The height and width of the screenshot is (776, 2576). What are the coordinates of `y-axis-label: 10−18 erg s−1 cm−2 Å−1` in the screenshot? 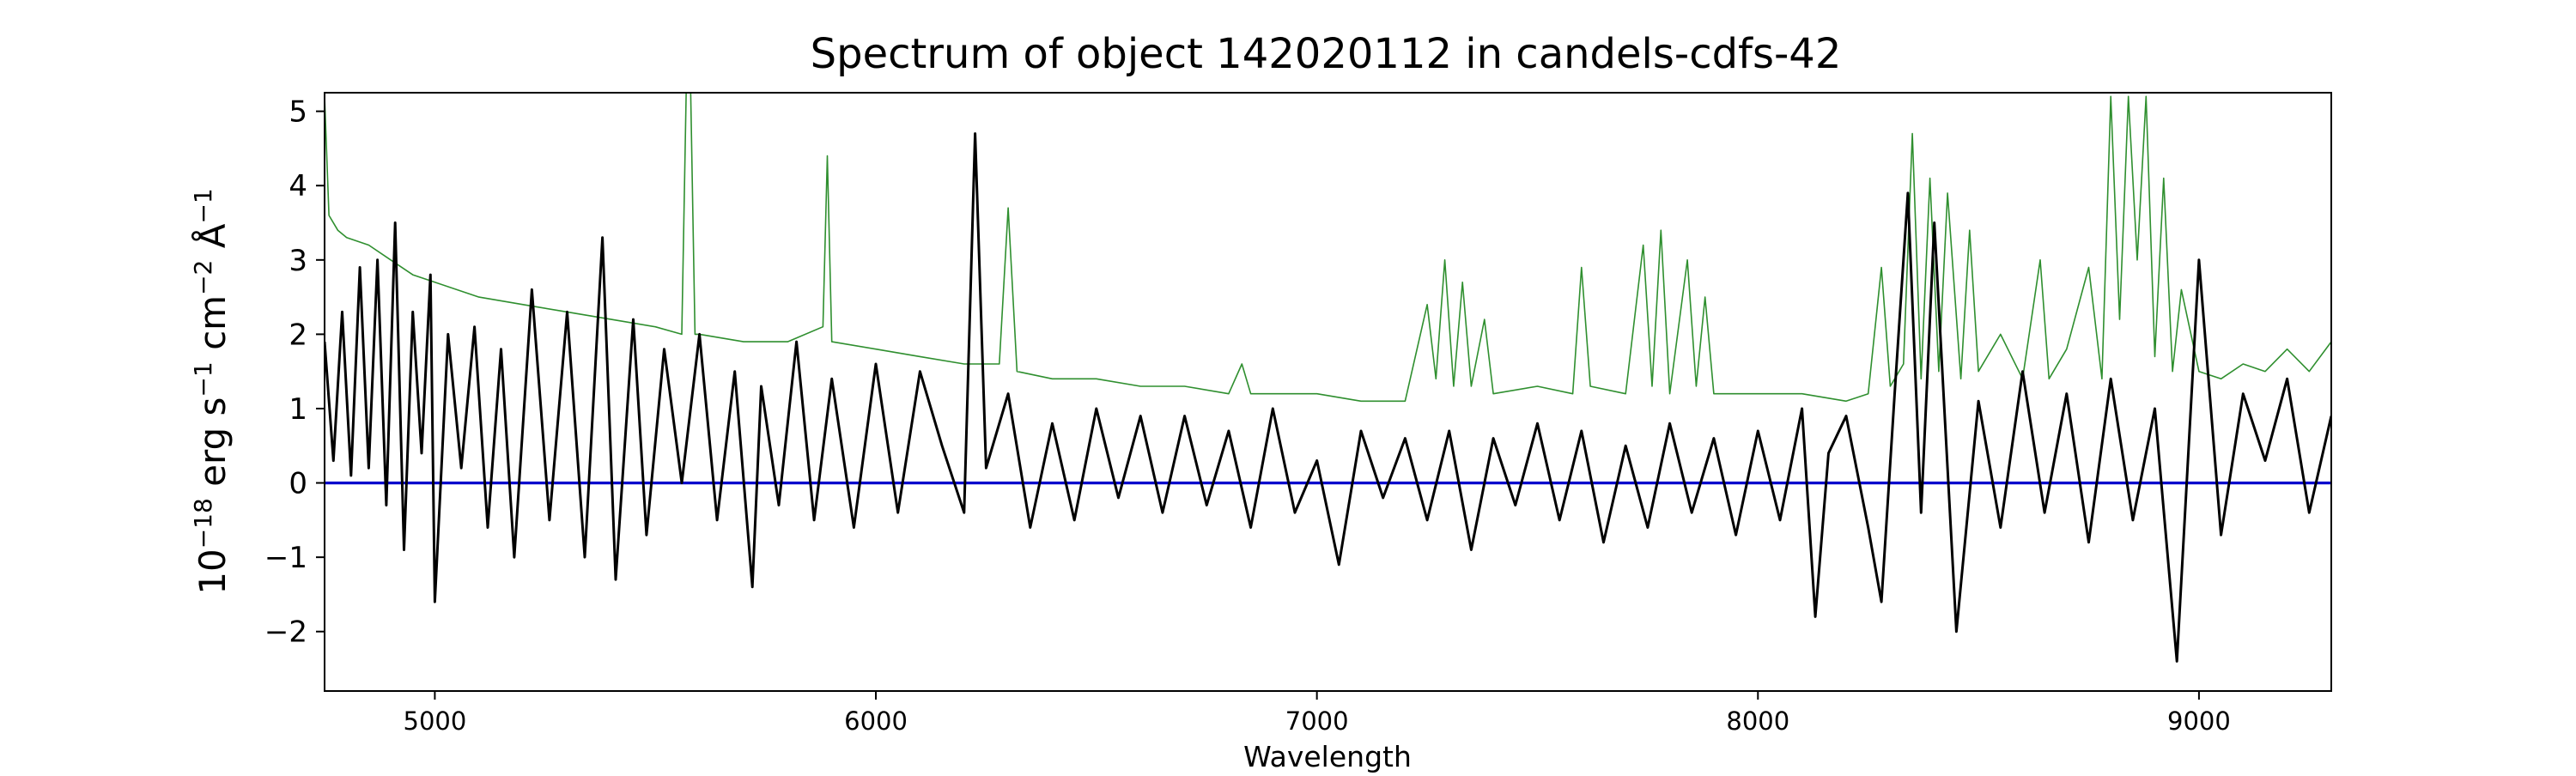 It's located at (212, 391).